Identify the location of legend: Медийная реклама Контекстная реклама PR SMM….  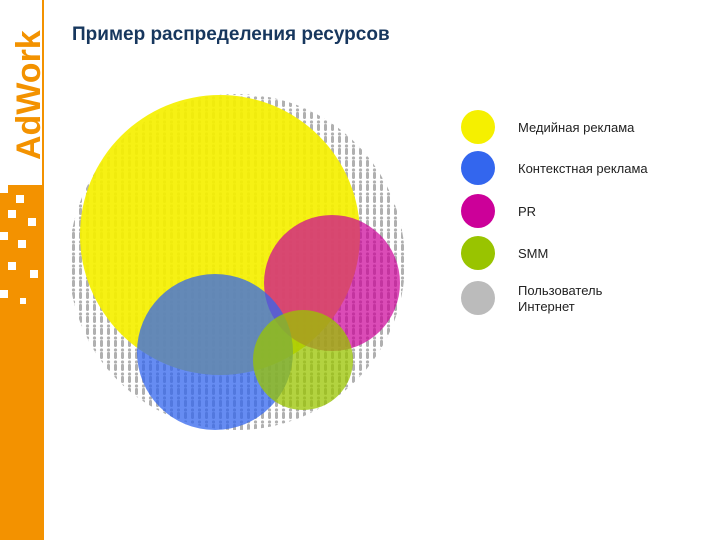
(554, 212).